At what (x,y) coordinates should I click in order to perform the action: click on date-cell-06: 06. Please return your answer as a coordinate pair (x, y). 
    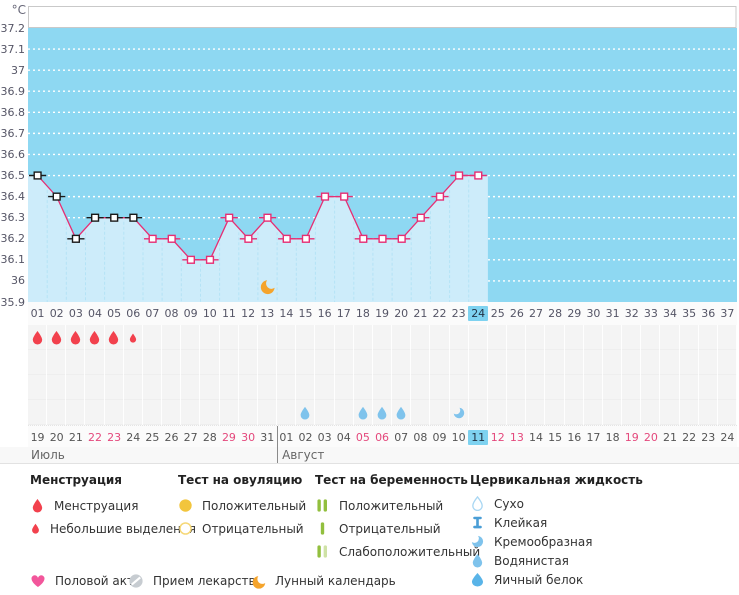
    Looking at the image, I should click on (382, 437).